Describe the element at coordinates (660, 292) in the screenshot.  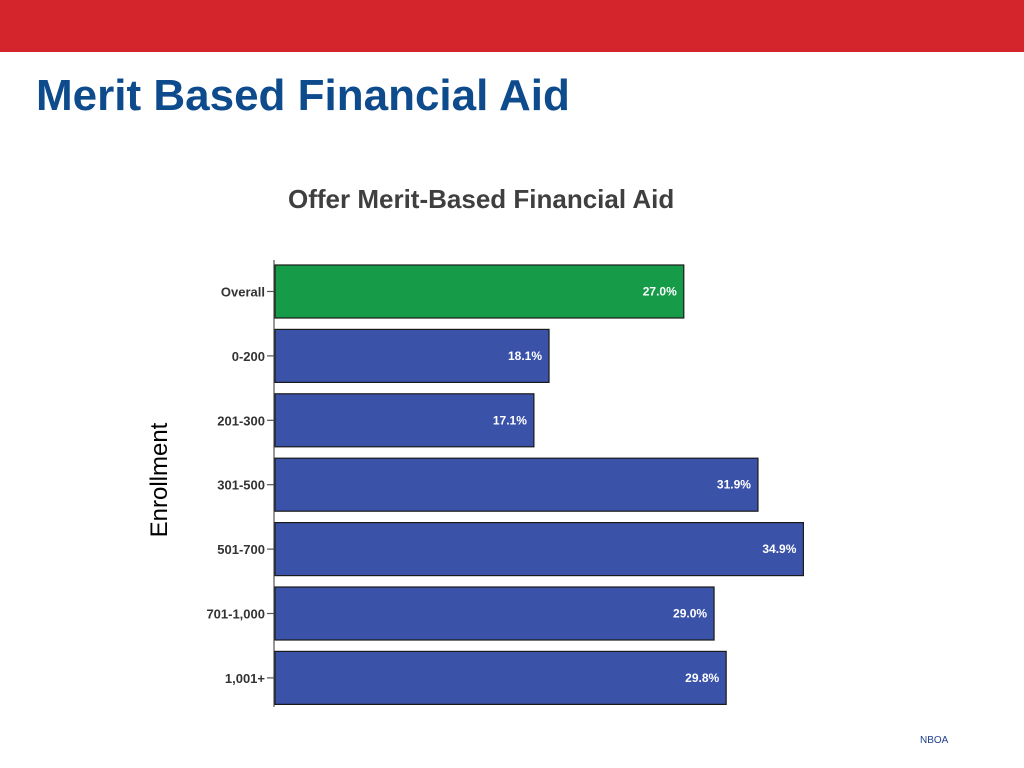
I see `data-label-0: 27.0%` at that location.